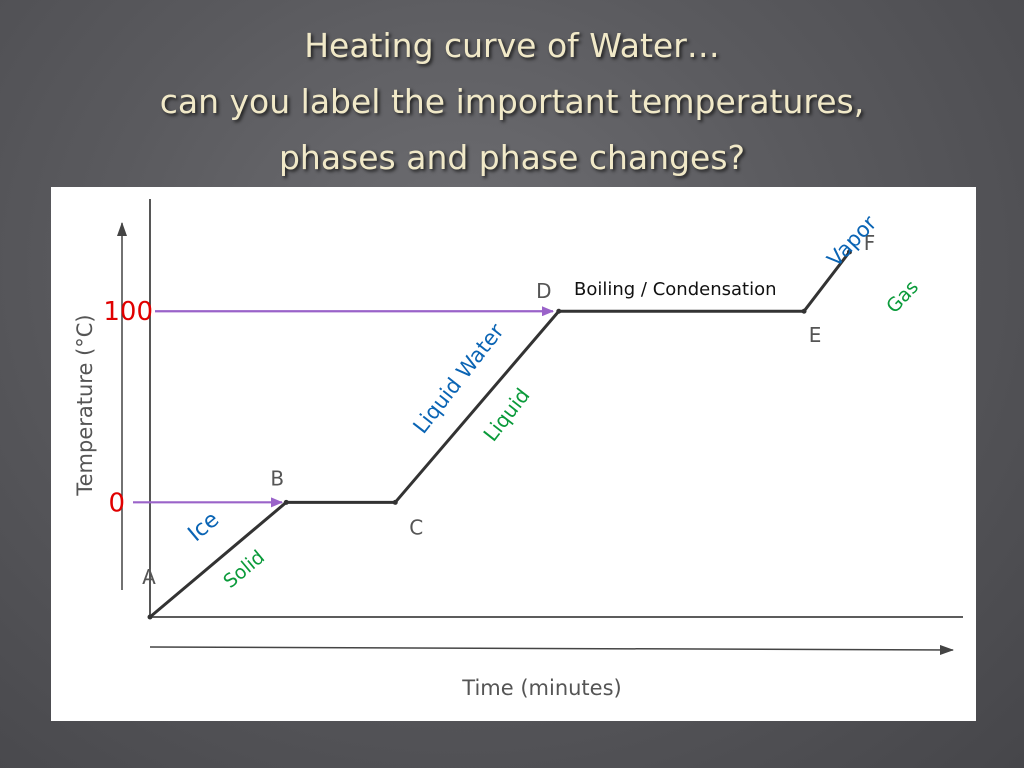 The image size is (1024, 768). I want to click on point-a-marker, so click(150, 617).